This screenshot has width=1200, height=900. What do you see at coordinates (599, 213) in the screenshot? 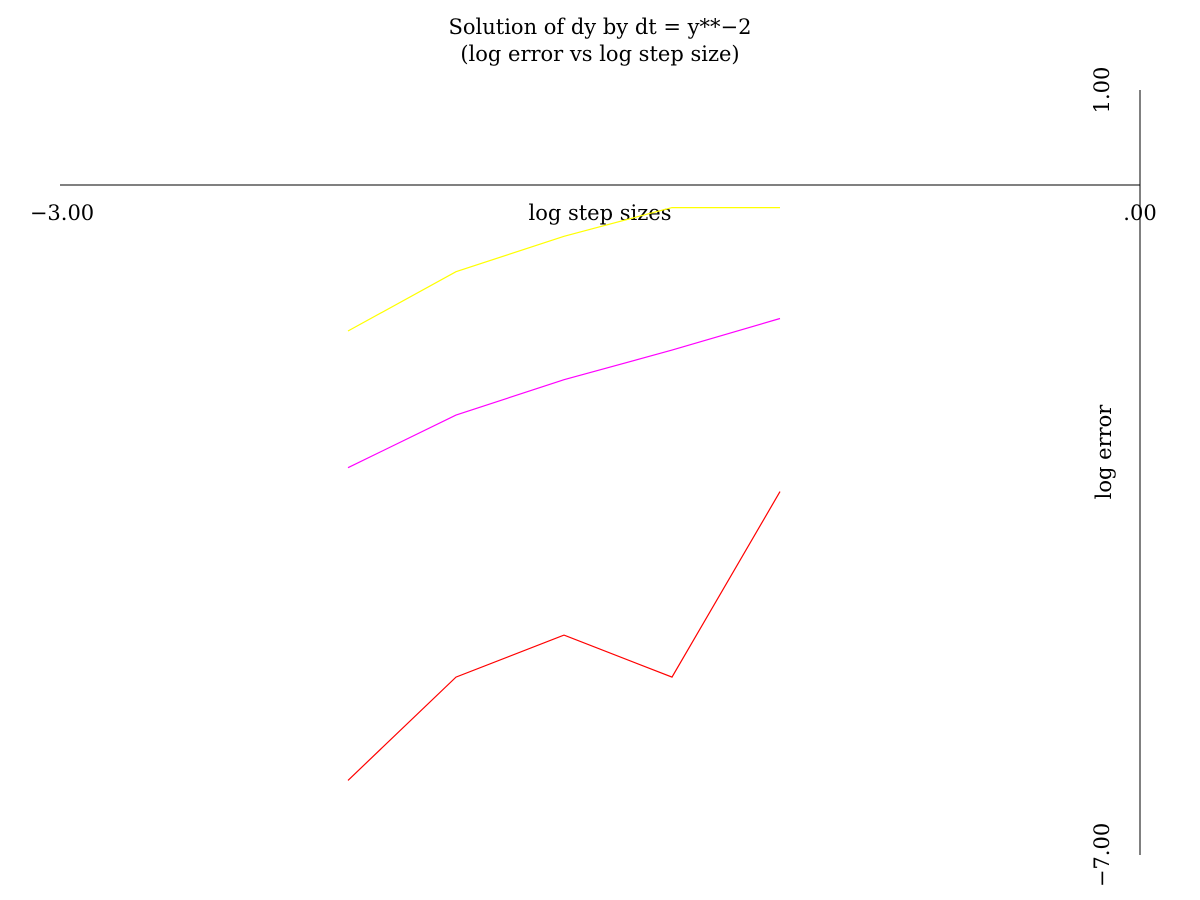
I see `x-axis-label: log step sizes` at bounding box center [599, 213].